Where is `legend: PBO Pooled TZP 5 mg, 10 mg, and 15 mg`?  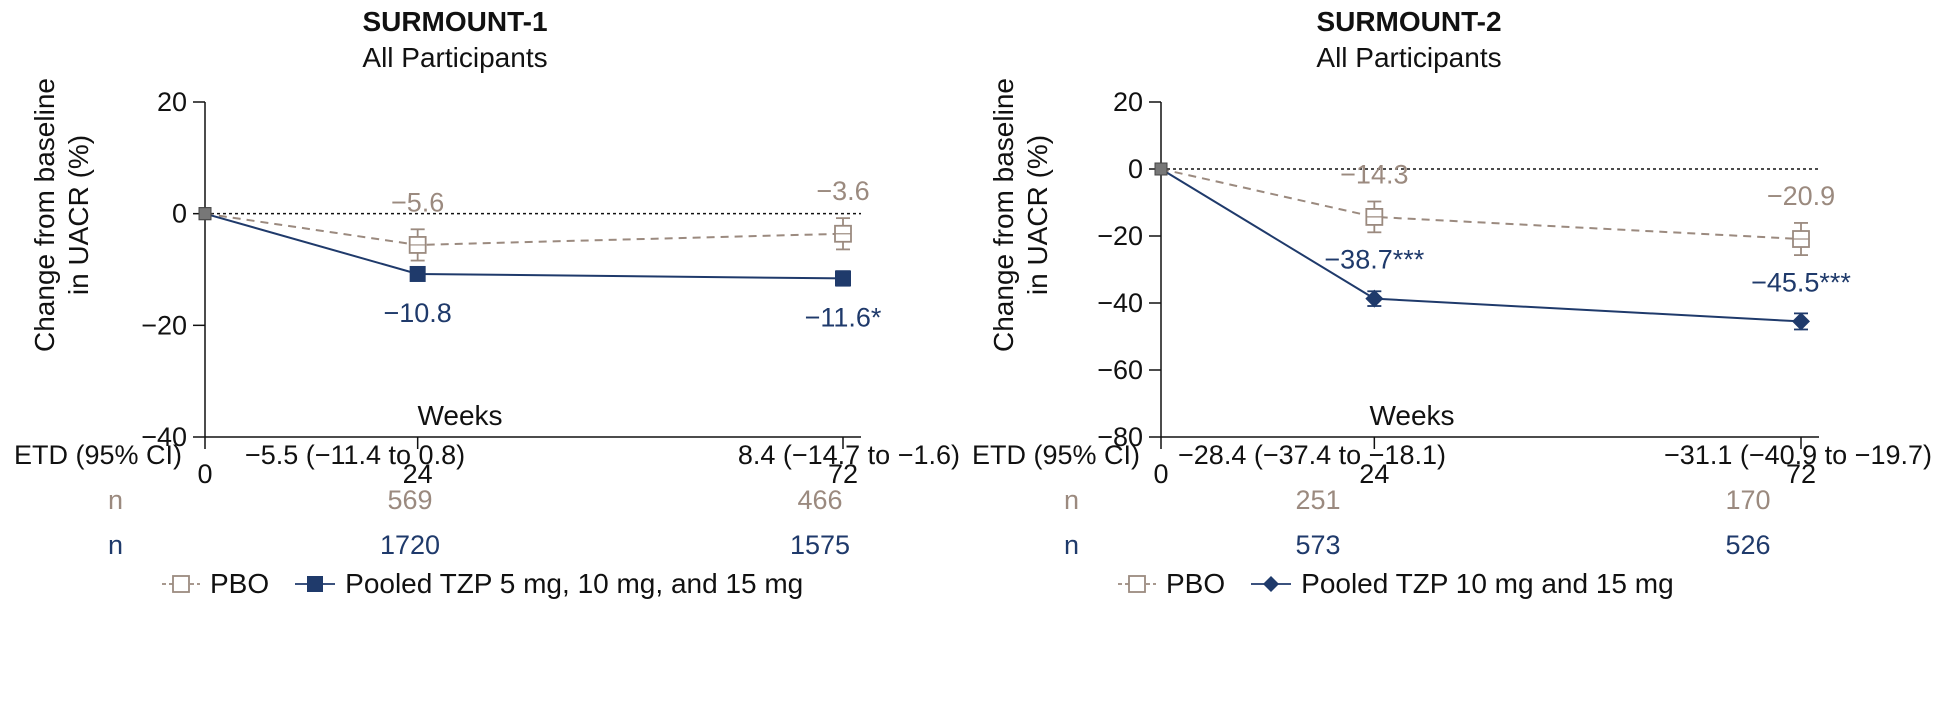
legend: PBO Pooled TZP 5 mg, 10 mg, and 15 mg is located at coordinates (481, 584).